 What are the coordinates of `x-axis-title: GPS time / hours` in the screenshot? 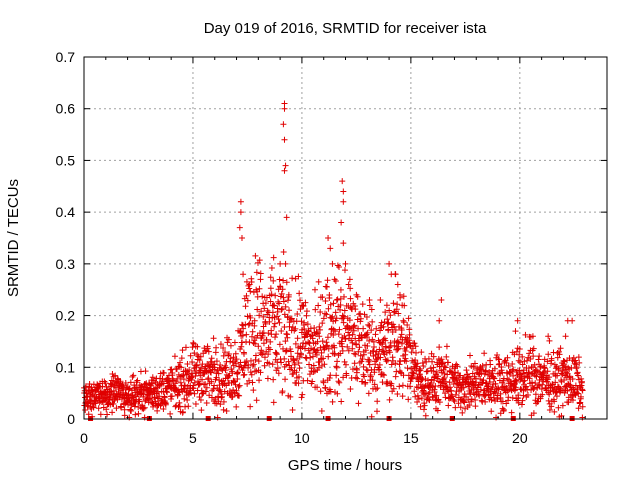 It's located at (345, 465).